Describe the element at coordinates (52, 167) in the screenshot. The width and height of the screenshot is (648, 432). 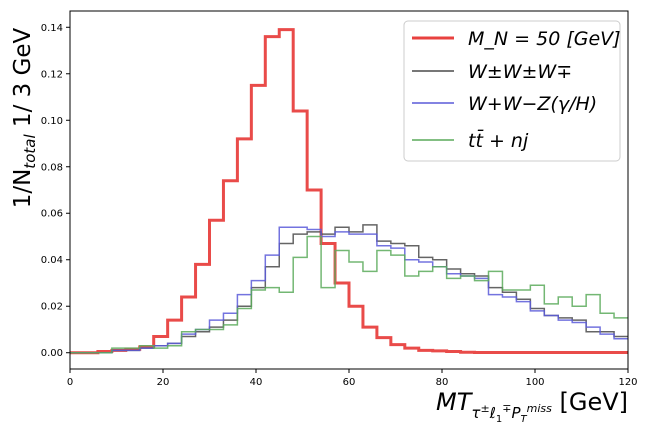
I see `y-tick-label: 0.08` at that location.